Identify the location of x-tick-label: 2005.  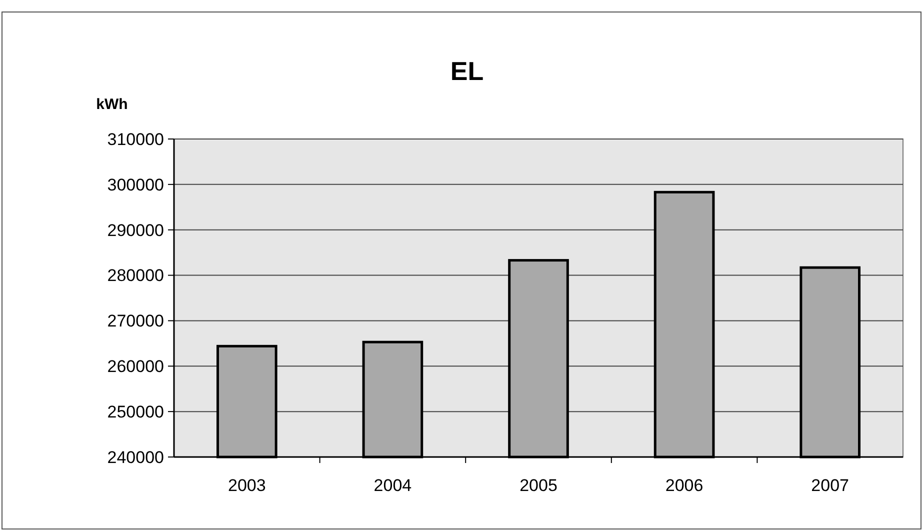
(539, 485).